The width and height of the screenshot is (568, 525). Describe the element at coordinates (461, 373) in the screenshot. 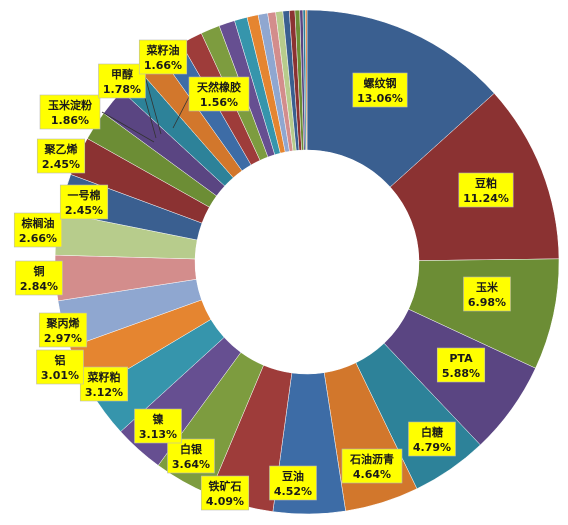

I see `slice-label-value: 5.88%` at that location.